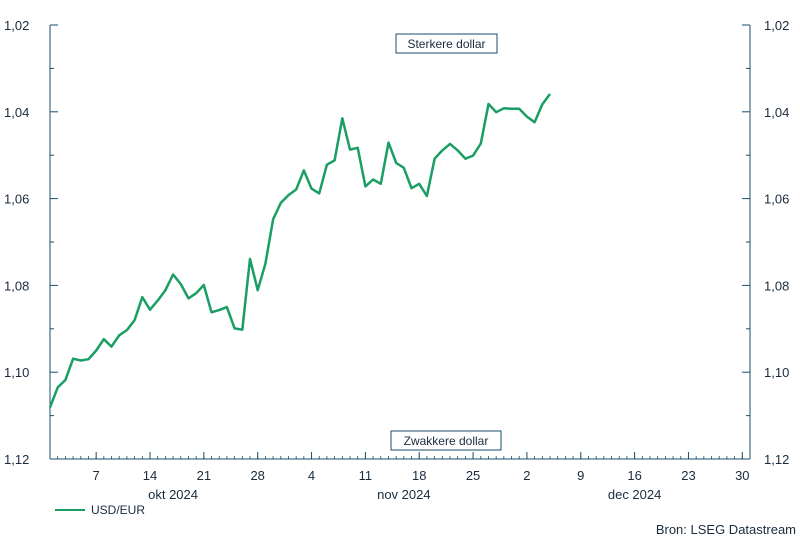  Describe the element at coordinates (204, 475) in the screenshot. I see `x-tick-label: 21` at that location.